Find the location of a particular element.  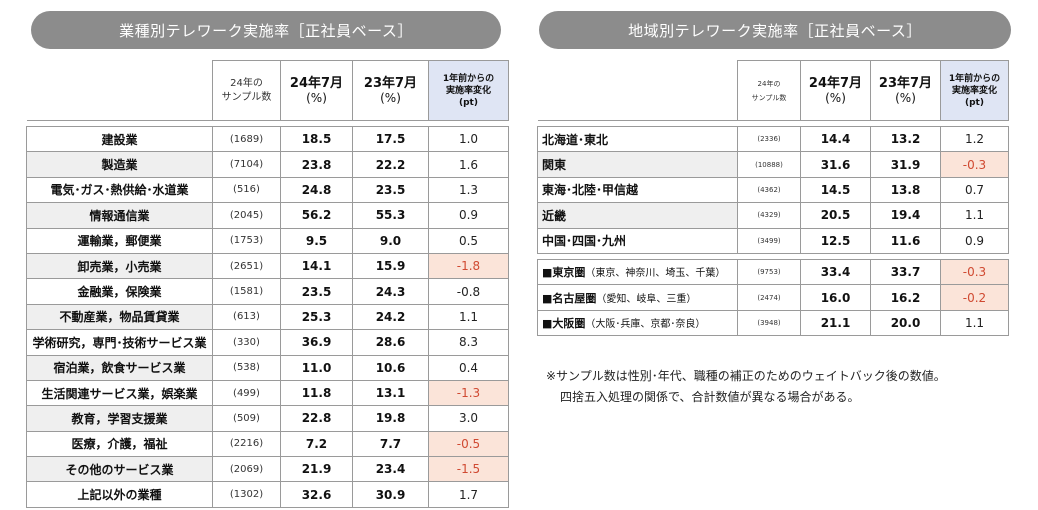

rate-2024-cell: 14.1 is located at coordinates (316, 266).